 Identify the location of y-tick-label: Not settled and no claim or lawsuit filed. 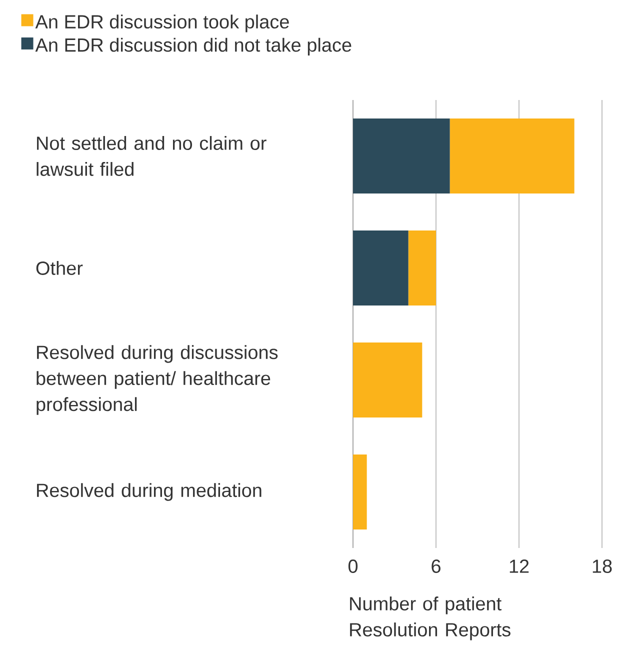
(151, 156).